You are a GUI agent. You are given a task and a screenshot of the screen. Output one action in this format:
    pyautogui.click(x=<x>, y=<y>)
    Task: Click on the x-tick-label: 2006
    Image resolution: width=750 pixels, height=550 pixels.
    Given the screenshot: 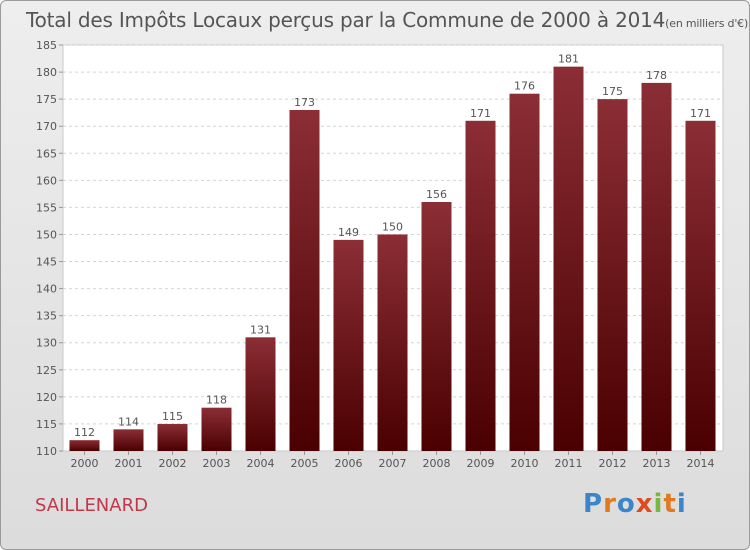 What is the action you would take?
    pyautogui.click(x=349, y=463)
    